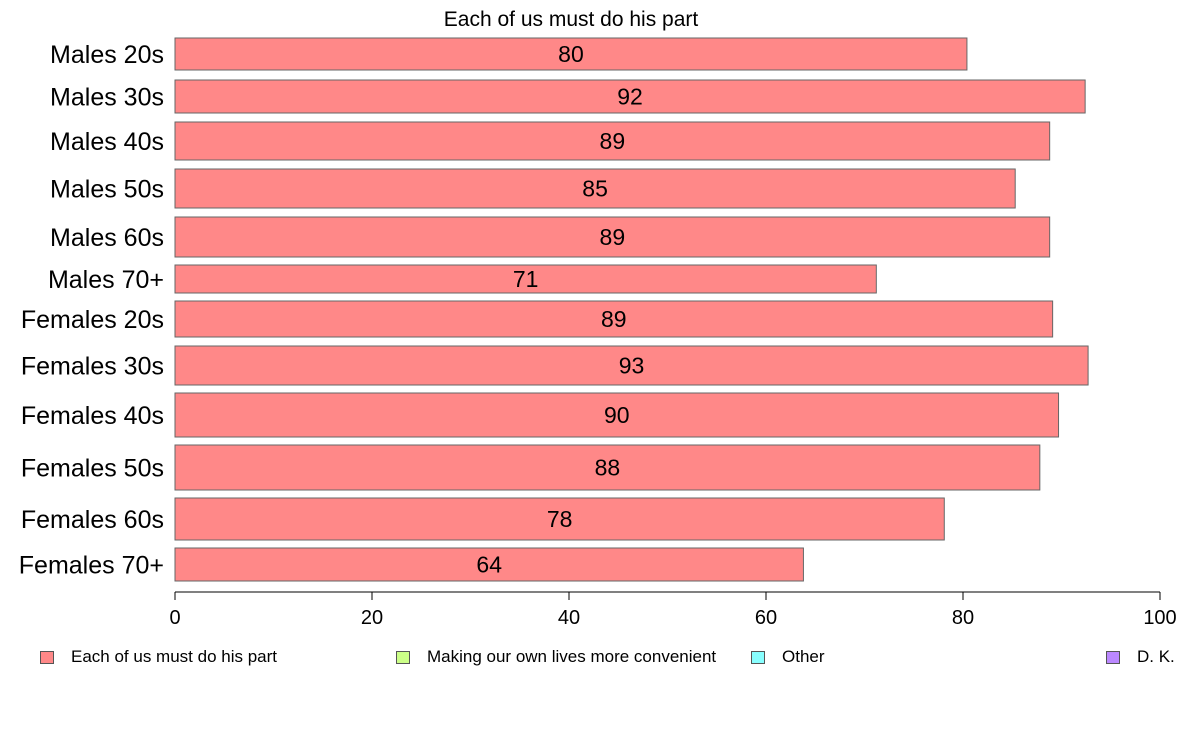  Describe the element at coordinates (571, 19) in the screenshot. I see `chart-title: Each of us must do his part` at that location.